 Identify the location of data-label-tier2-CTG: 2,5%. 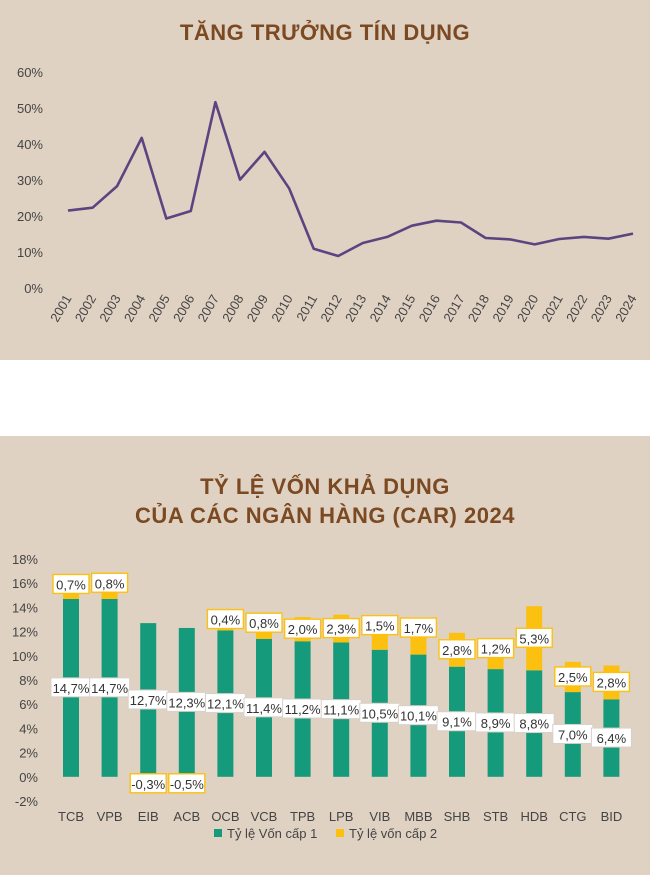
(573, 676).